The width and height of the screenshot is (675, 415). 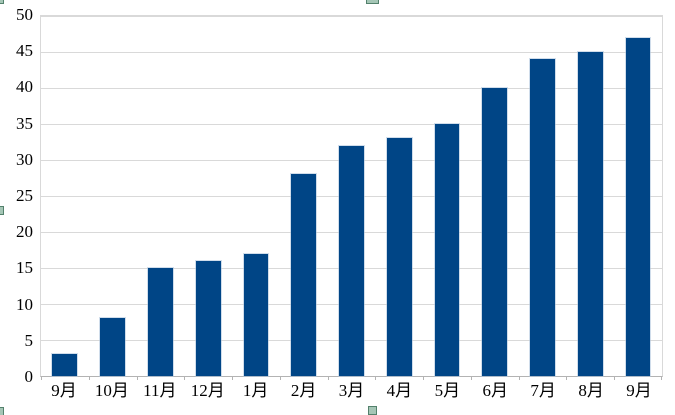 What do you see at coordinates (111, 390) in the screenshot?
I see `x-tick-label-10月: 10月` at bounding box center [111, 390].